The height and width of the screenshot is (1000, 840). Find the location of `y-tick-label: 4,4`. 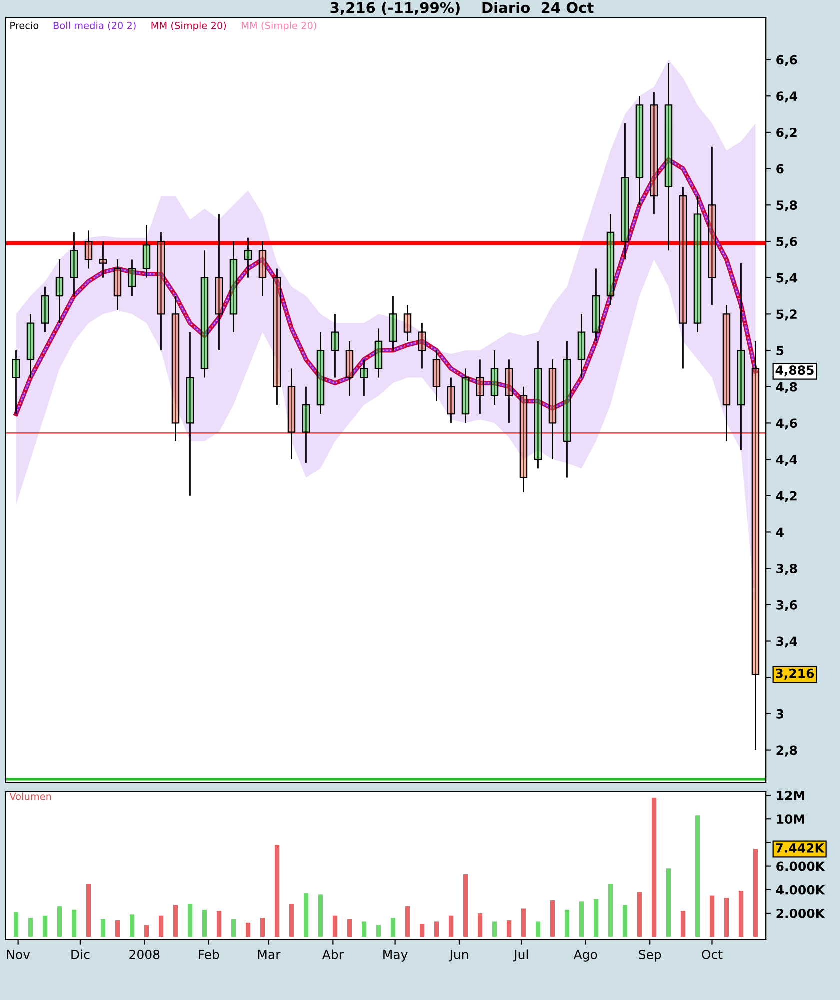

y-tick-label: 4,4 is located at coordinates (787, 460).